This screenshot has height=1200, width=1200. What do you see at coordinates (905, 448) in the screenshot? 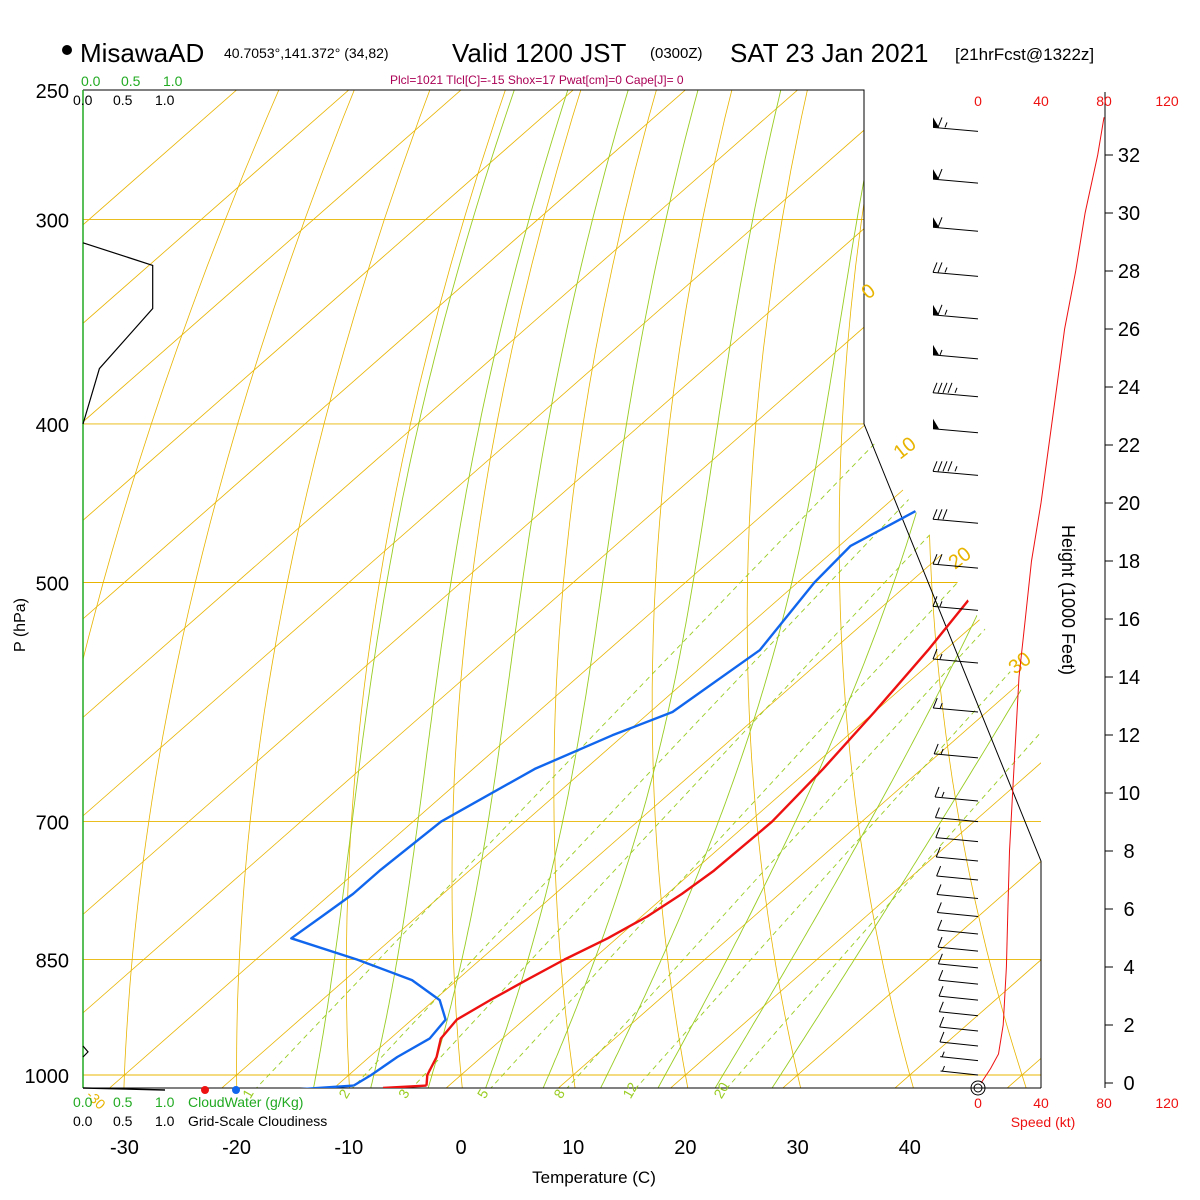
I see `right-isotherm-label: 10` at bounding box center [905, 448].